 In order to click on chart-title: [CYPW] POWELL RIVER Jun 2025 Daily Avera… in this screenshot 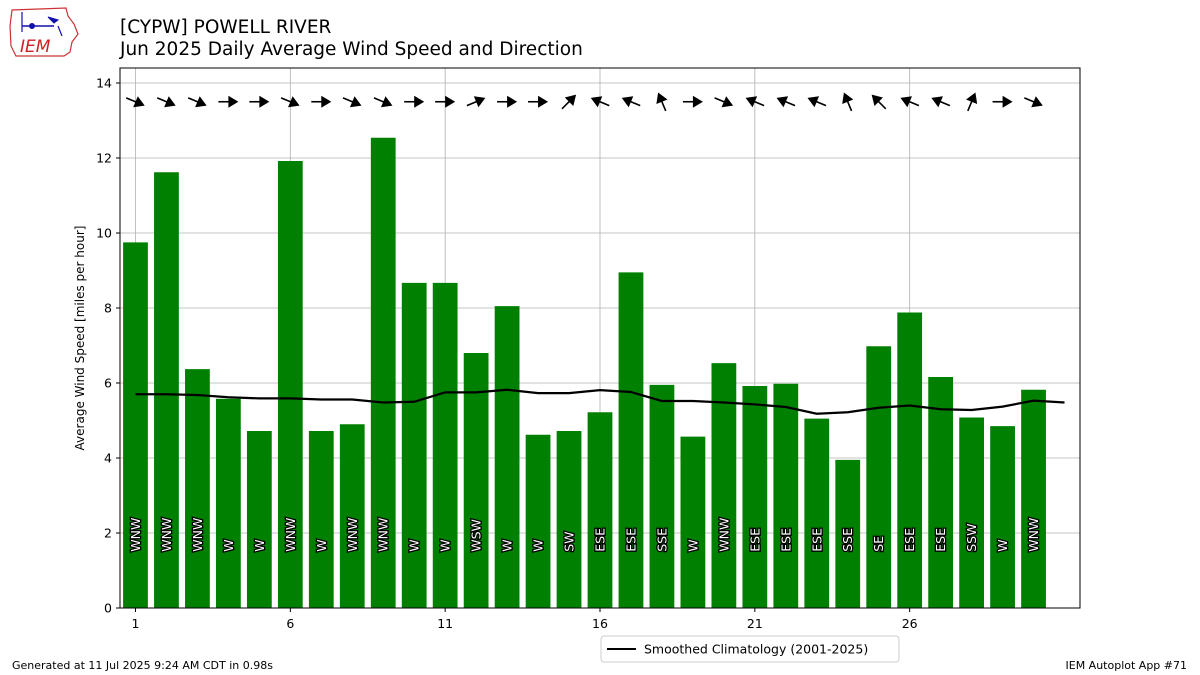, I will do `click(351, 39)`.